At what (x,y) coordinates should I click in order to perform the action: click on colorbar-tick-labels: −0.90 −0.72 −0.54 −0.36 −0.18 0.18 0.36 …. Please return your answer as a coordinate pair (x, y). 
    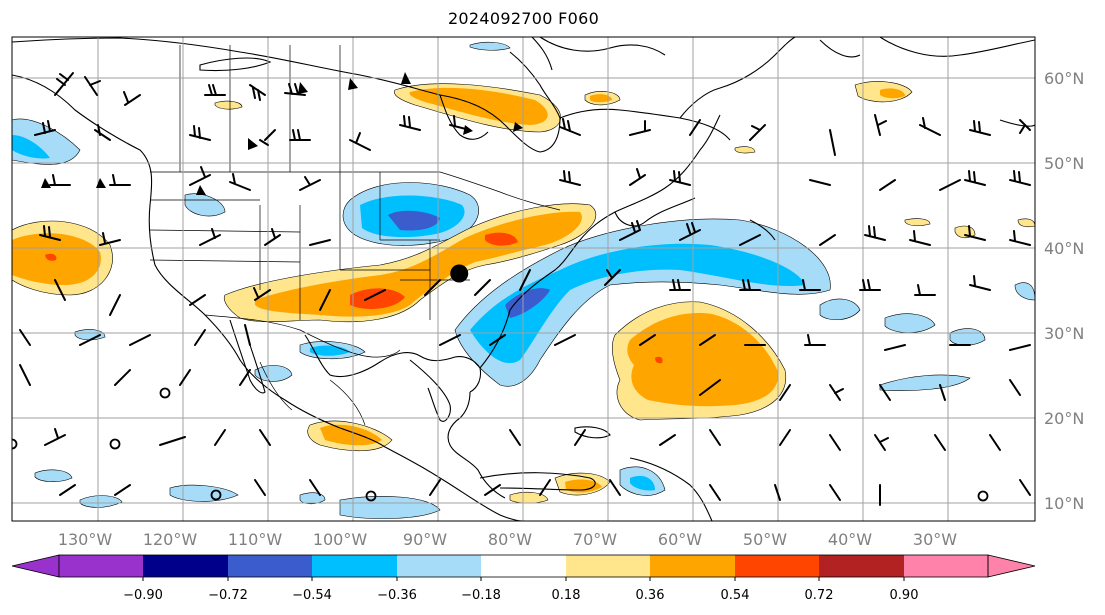
    Looking at the image, I should click on (520, 595).